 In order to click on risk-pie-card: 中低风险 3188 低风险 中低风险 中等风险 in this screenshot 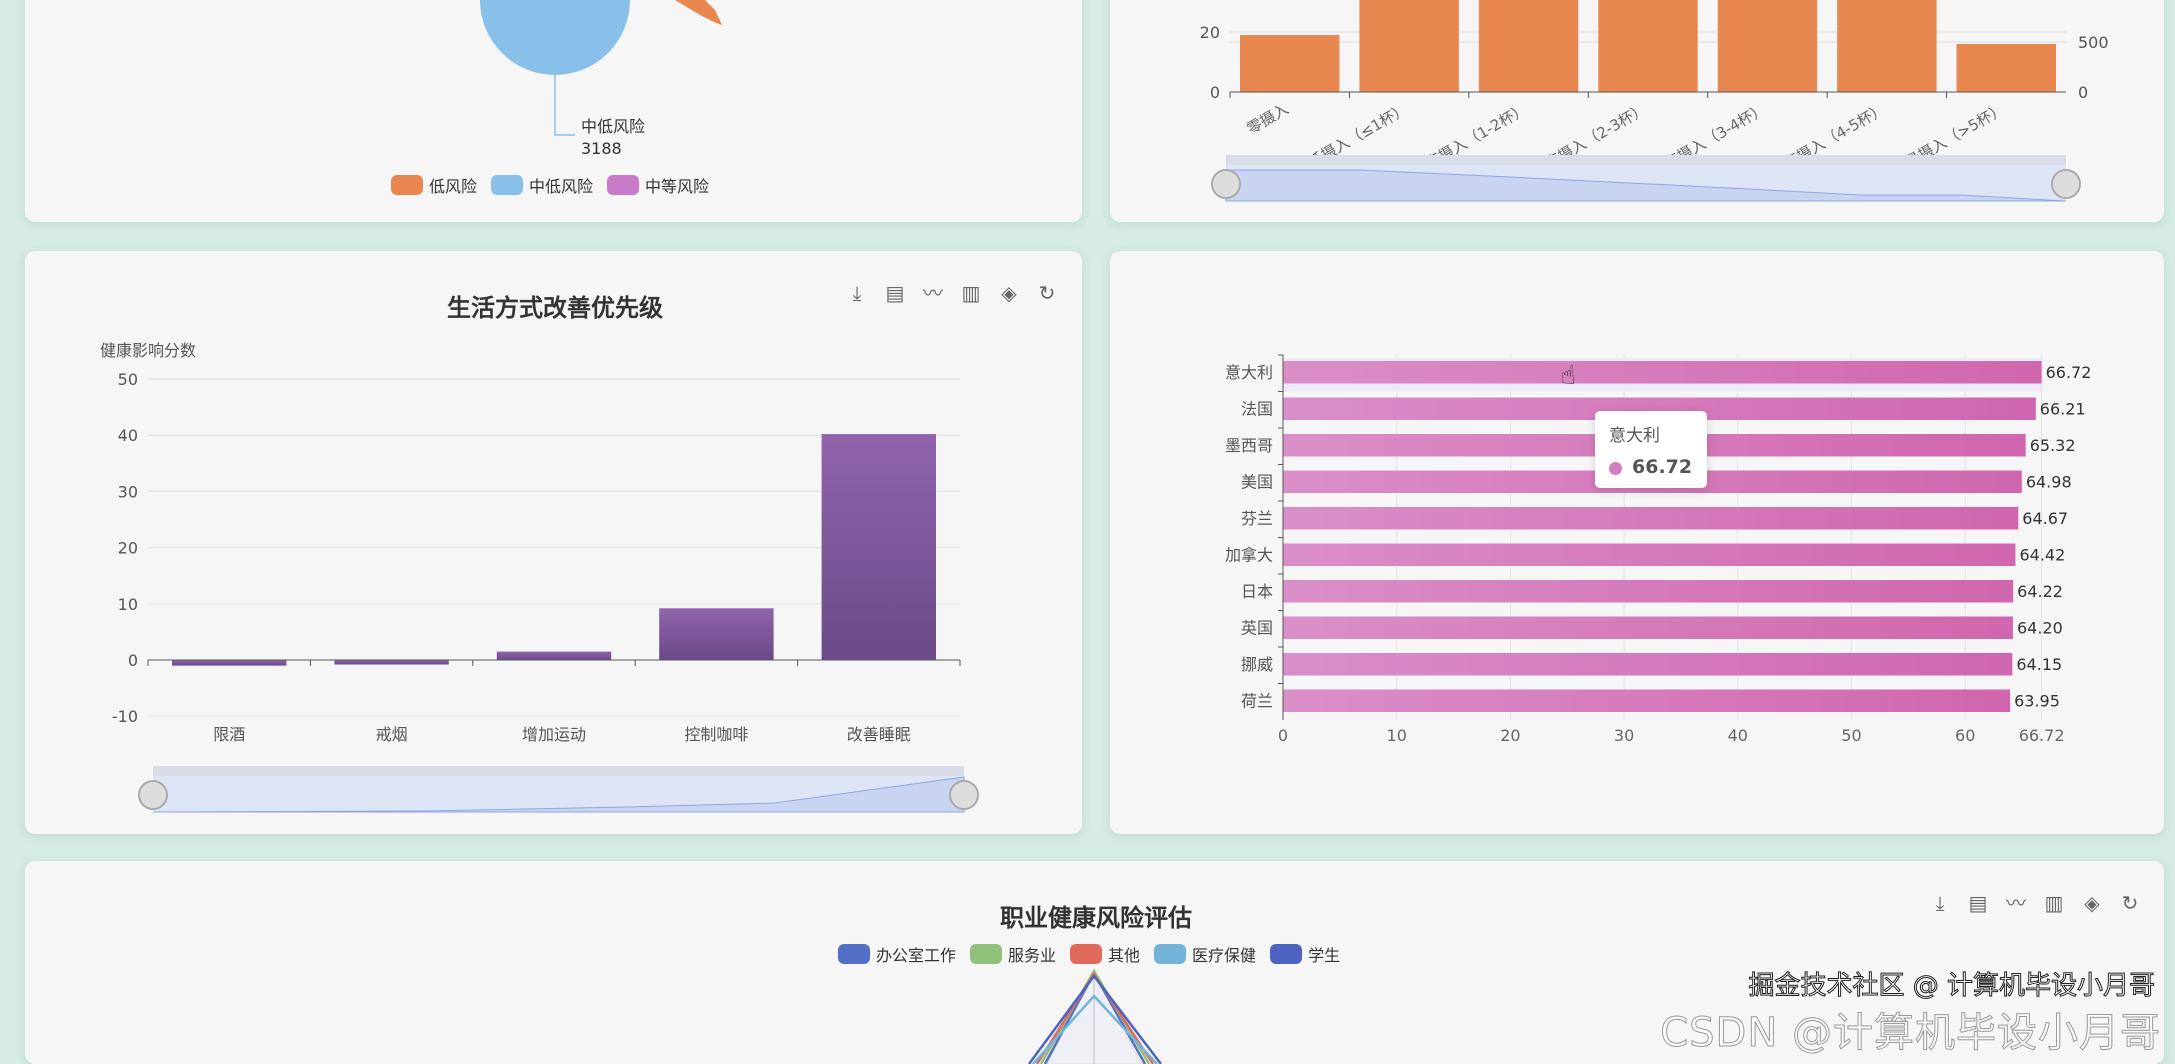, I will do `click(553, 111)`.